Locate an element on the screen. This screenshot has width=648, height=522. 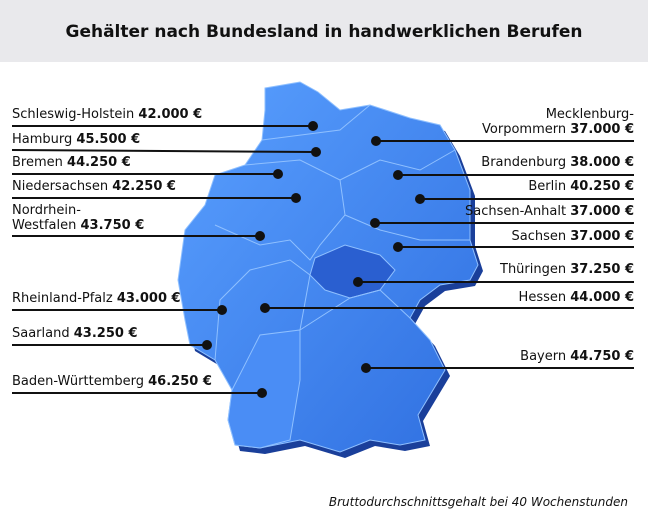
state-label: Baden-Württemberg 46.250 € is located at coordinates (112, 381).